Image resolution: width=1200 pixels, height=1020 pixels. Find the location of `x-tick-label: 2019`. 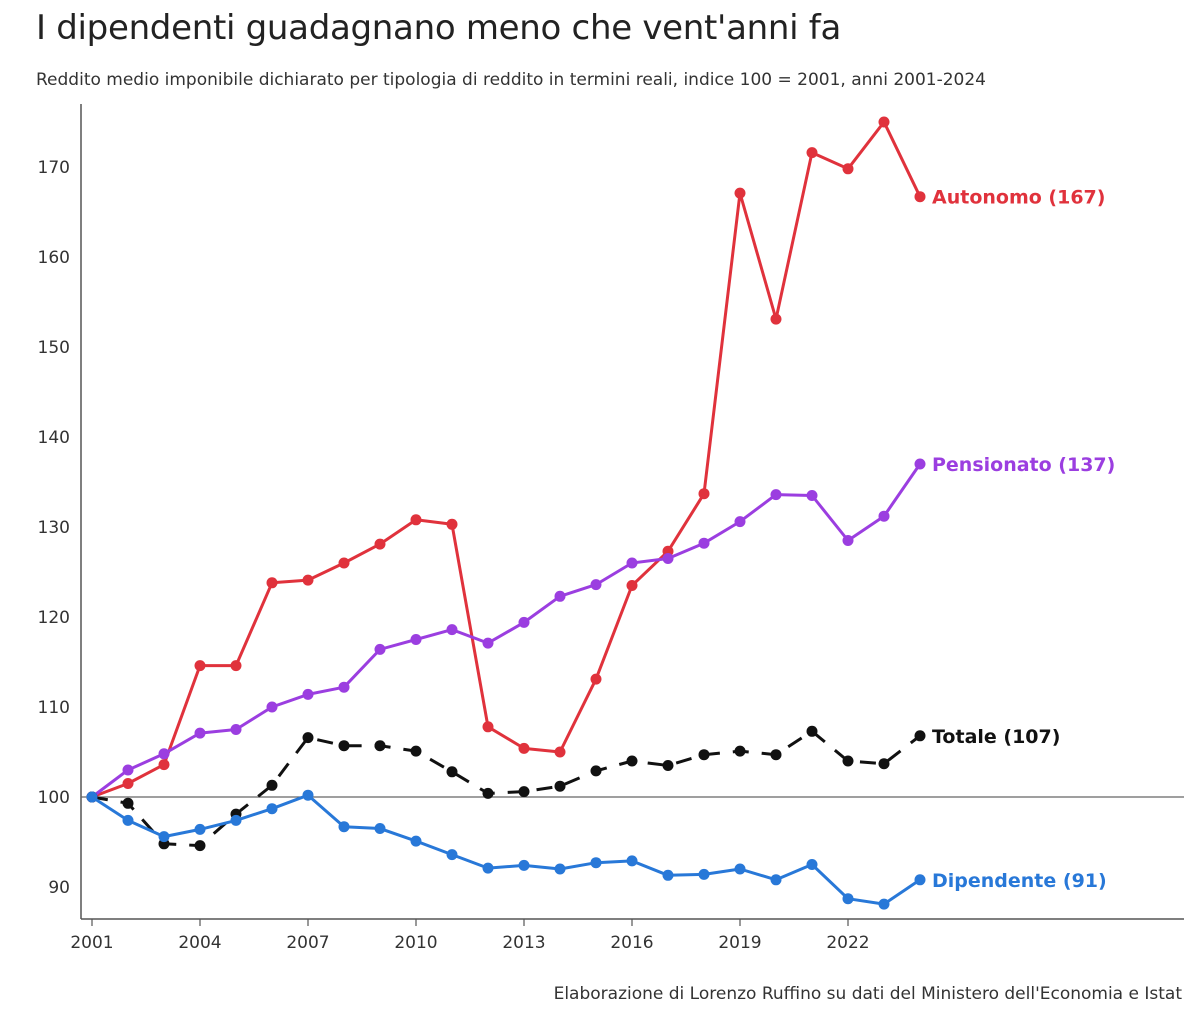

x-tick-label: 2019 is located at coordinates (739, 943).